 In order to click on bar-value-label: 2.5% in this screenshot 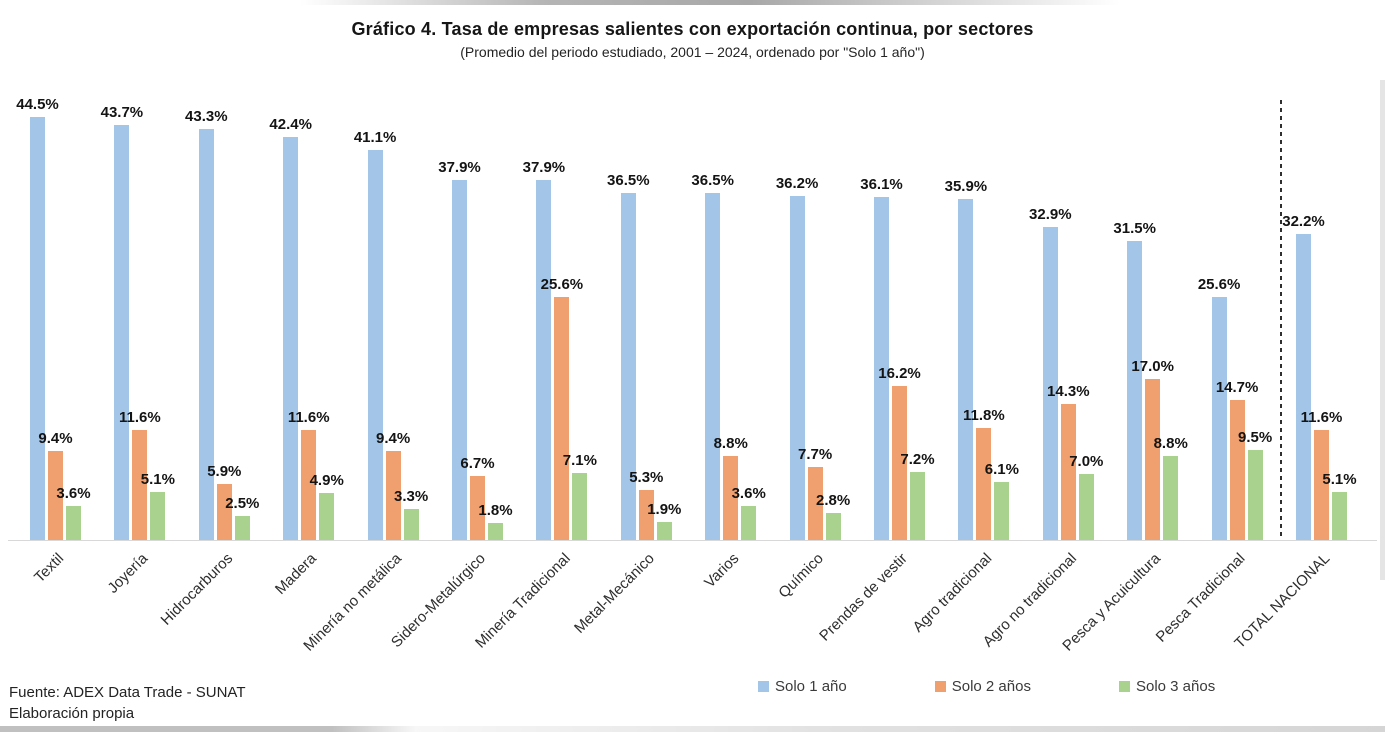, I will do `click(242, 504)`.